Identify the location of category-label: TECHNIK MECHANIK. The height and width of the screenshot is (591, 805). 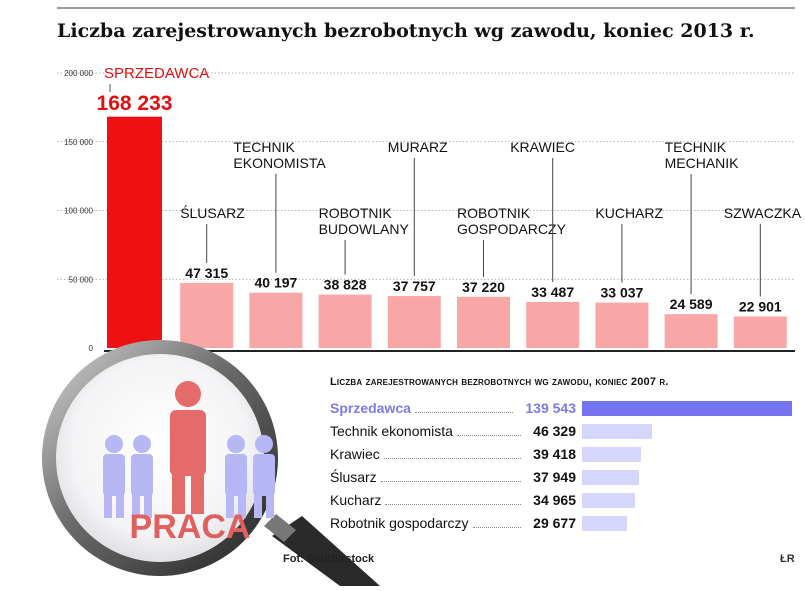
(702, 155).